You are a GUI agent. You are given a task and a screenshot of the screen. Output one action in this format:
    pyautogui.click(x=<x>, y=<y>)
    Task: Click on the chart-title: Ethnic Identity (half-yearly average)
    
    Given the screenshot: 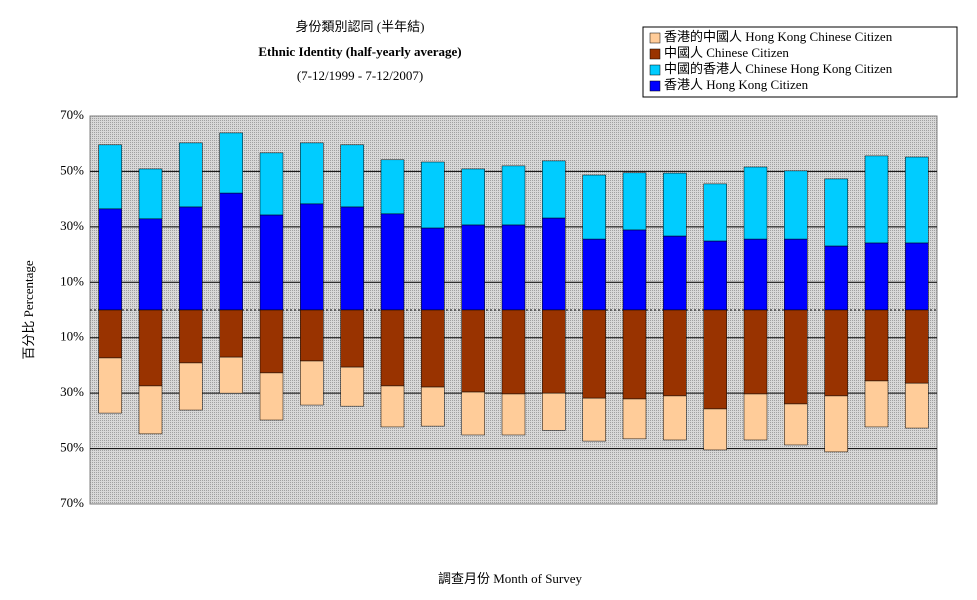 What is the action you would take?
    pyautogui.click(x=359, y=51)
    